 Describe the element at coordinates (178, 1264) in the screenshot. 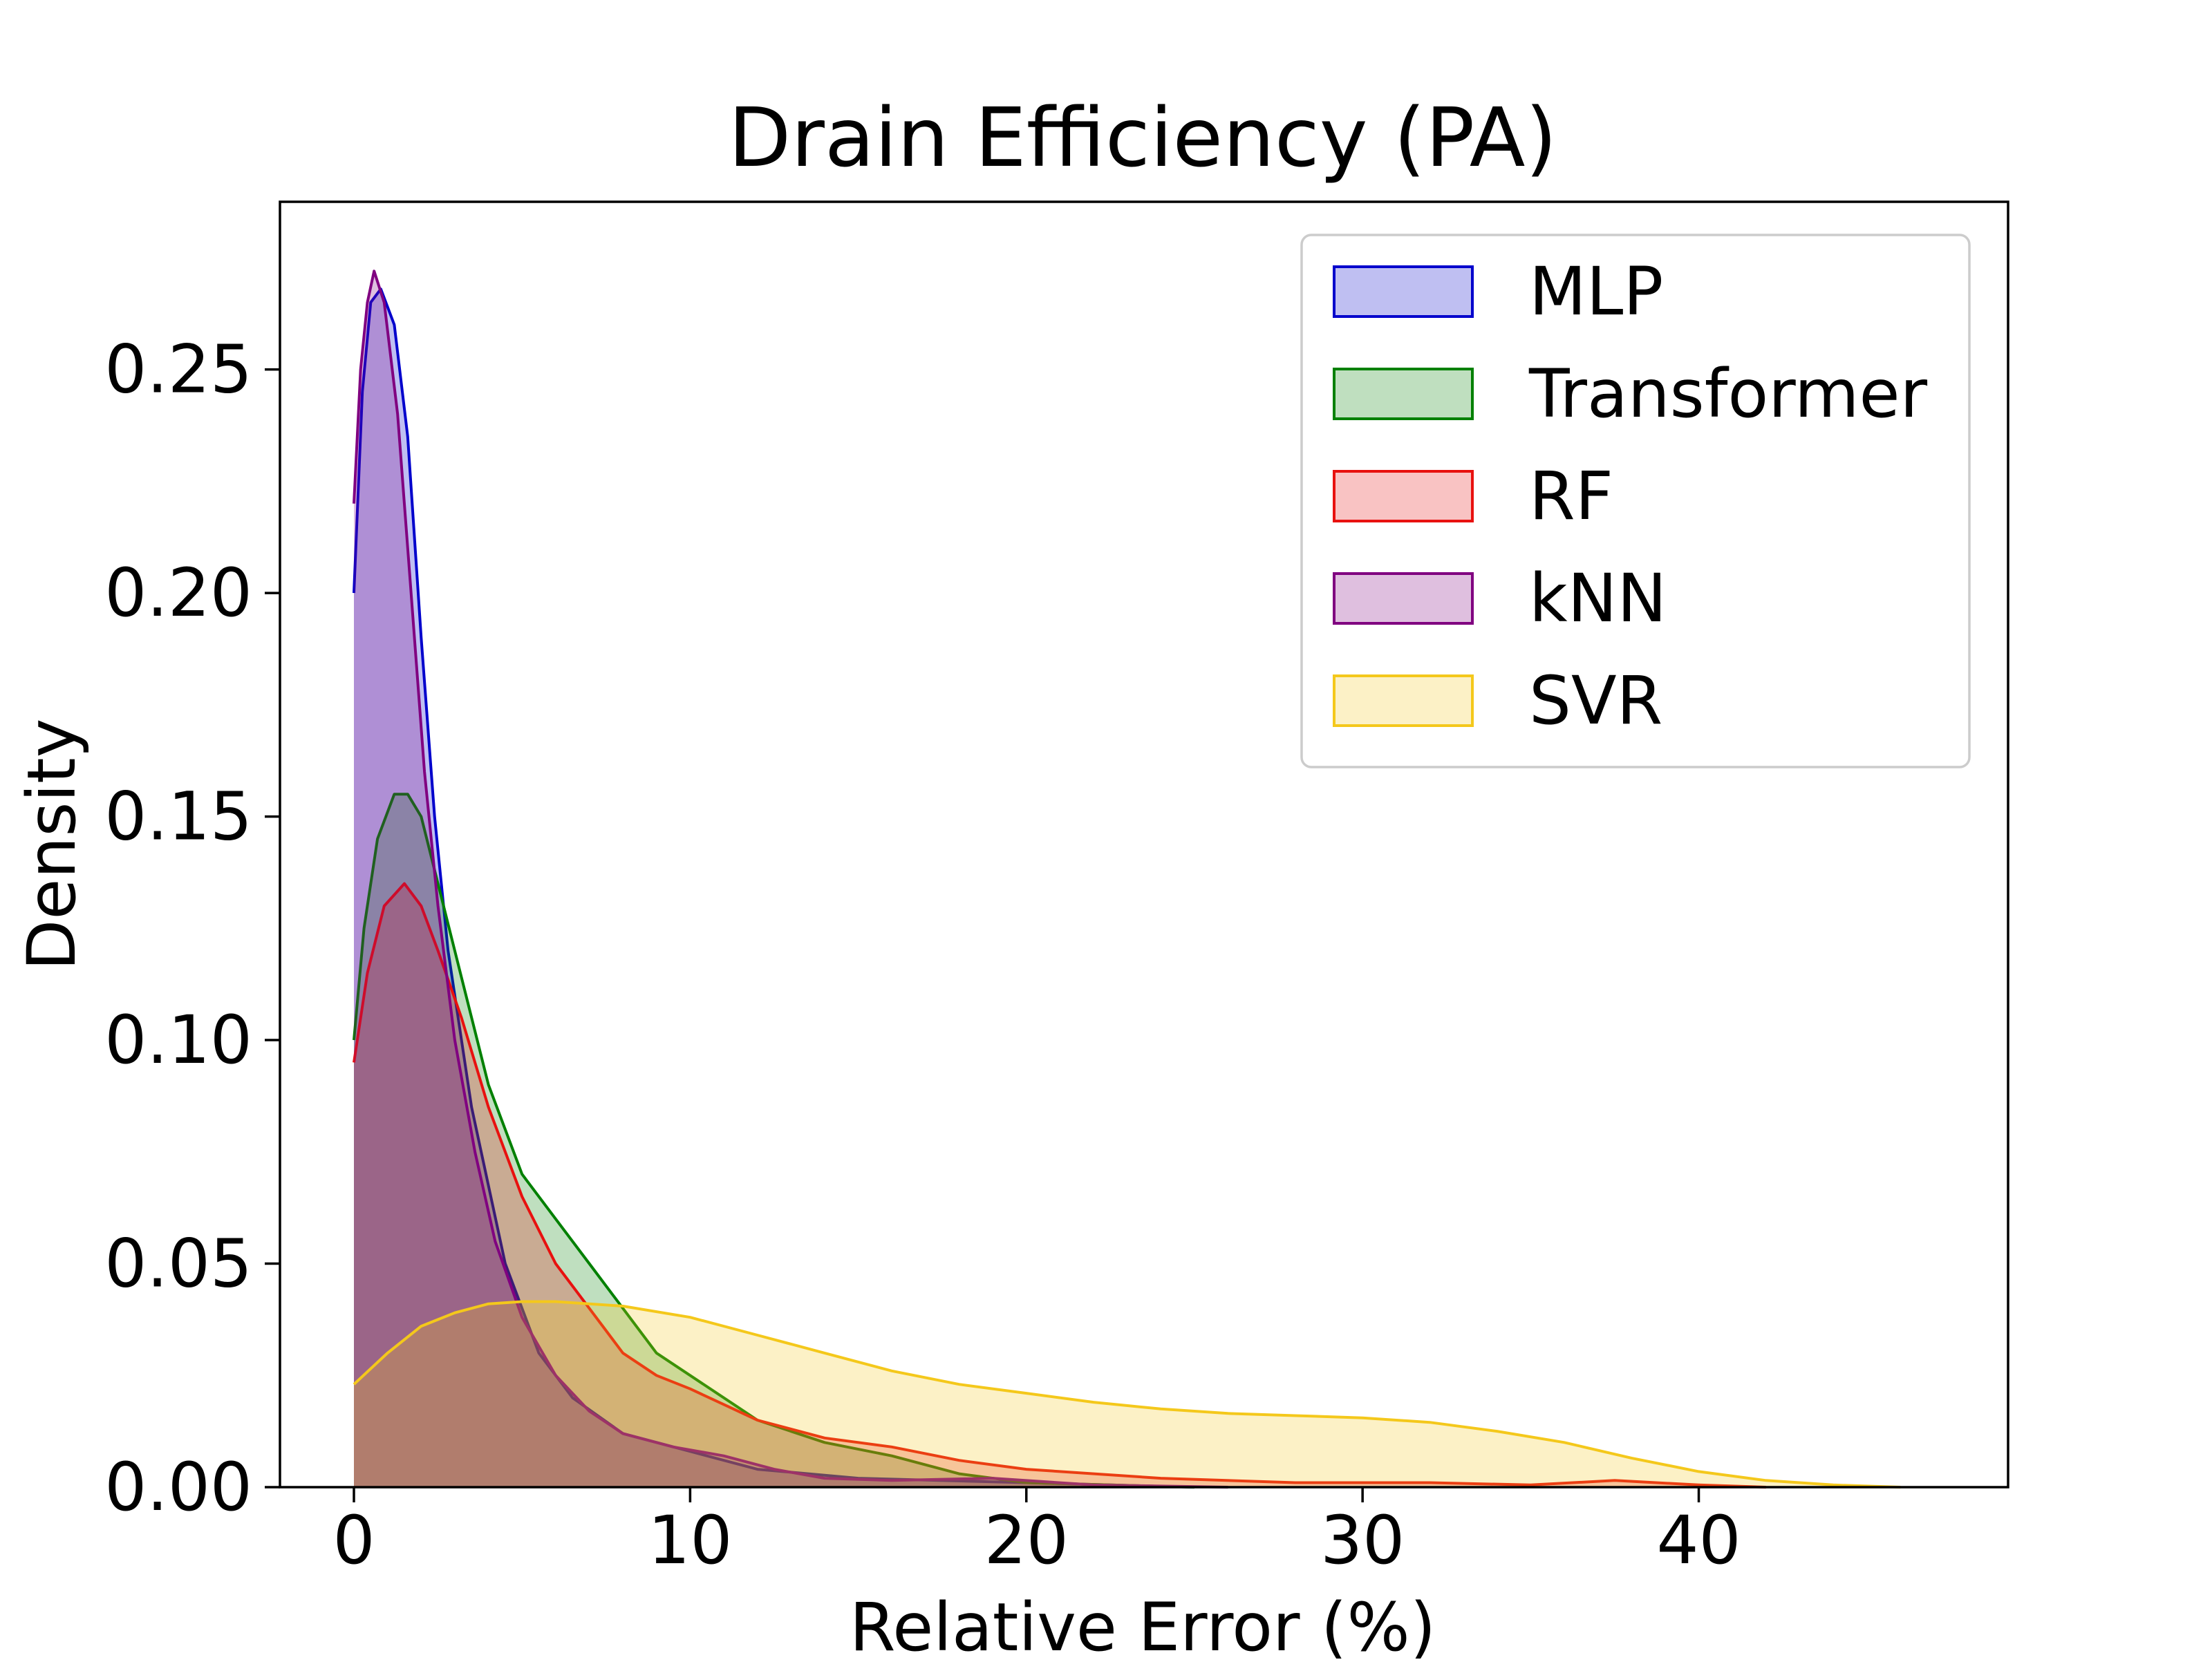

I see `y-tick-label: 0.05` at that location.